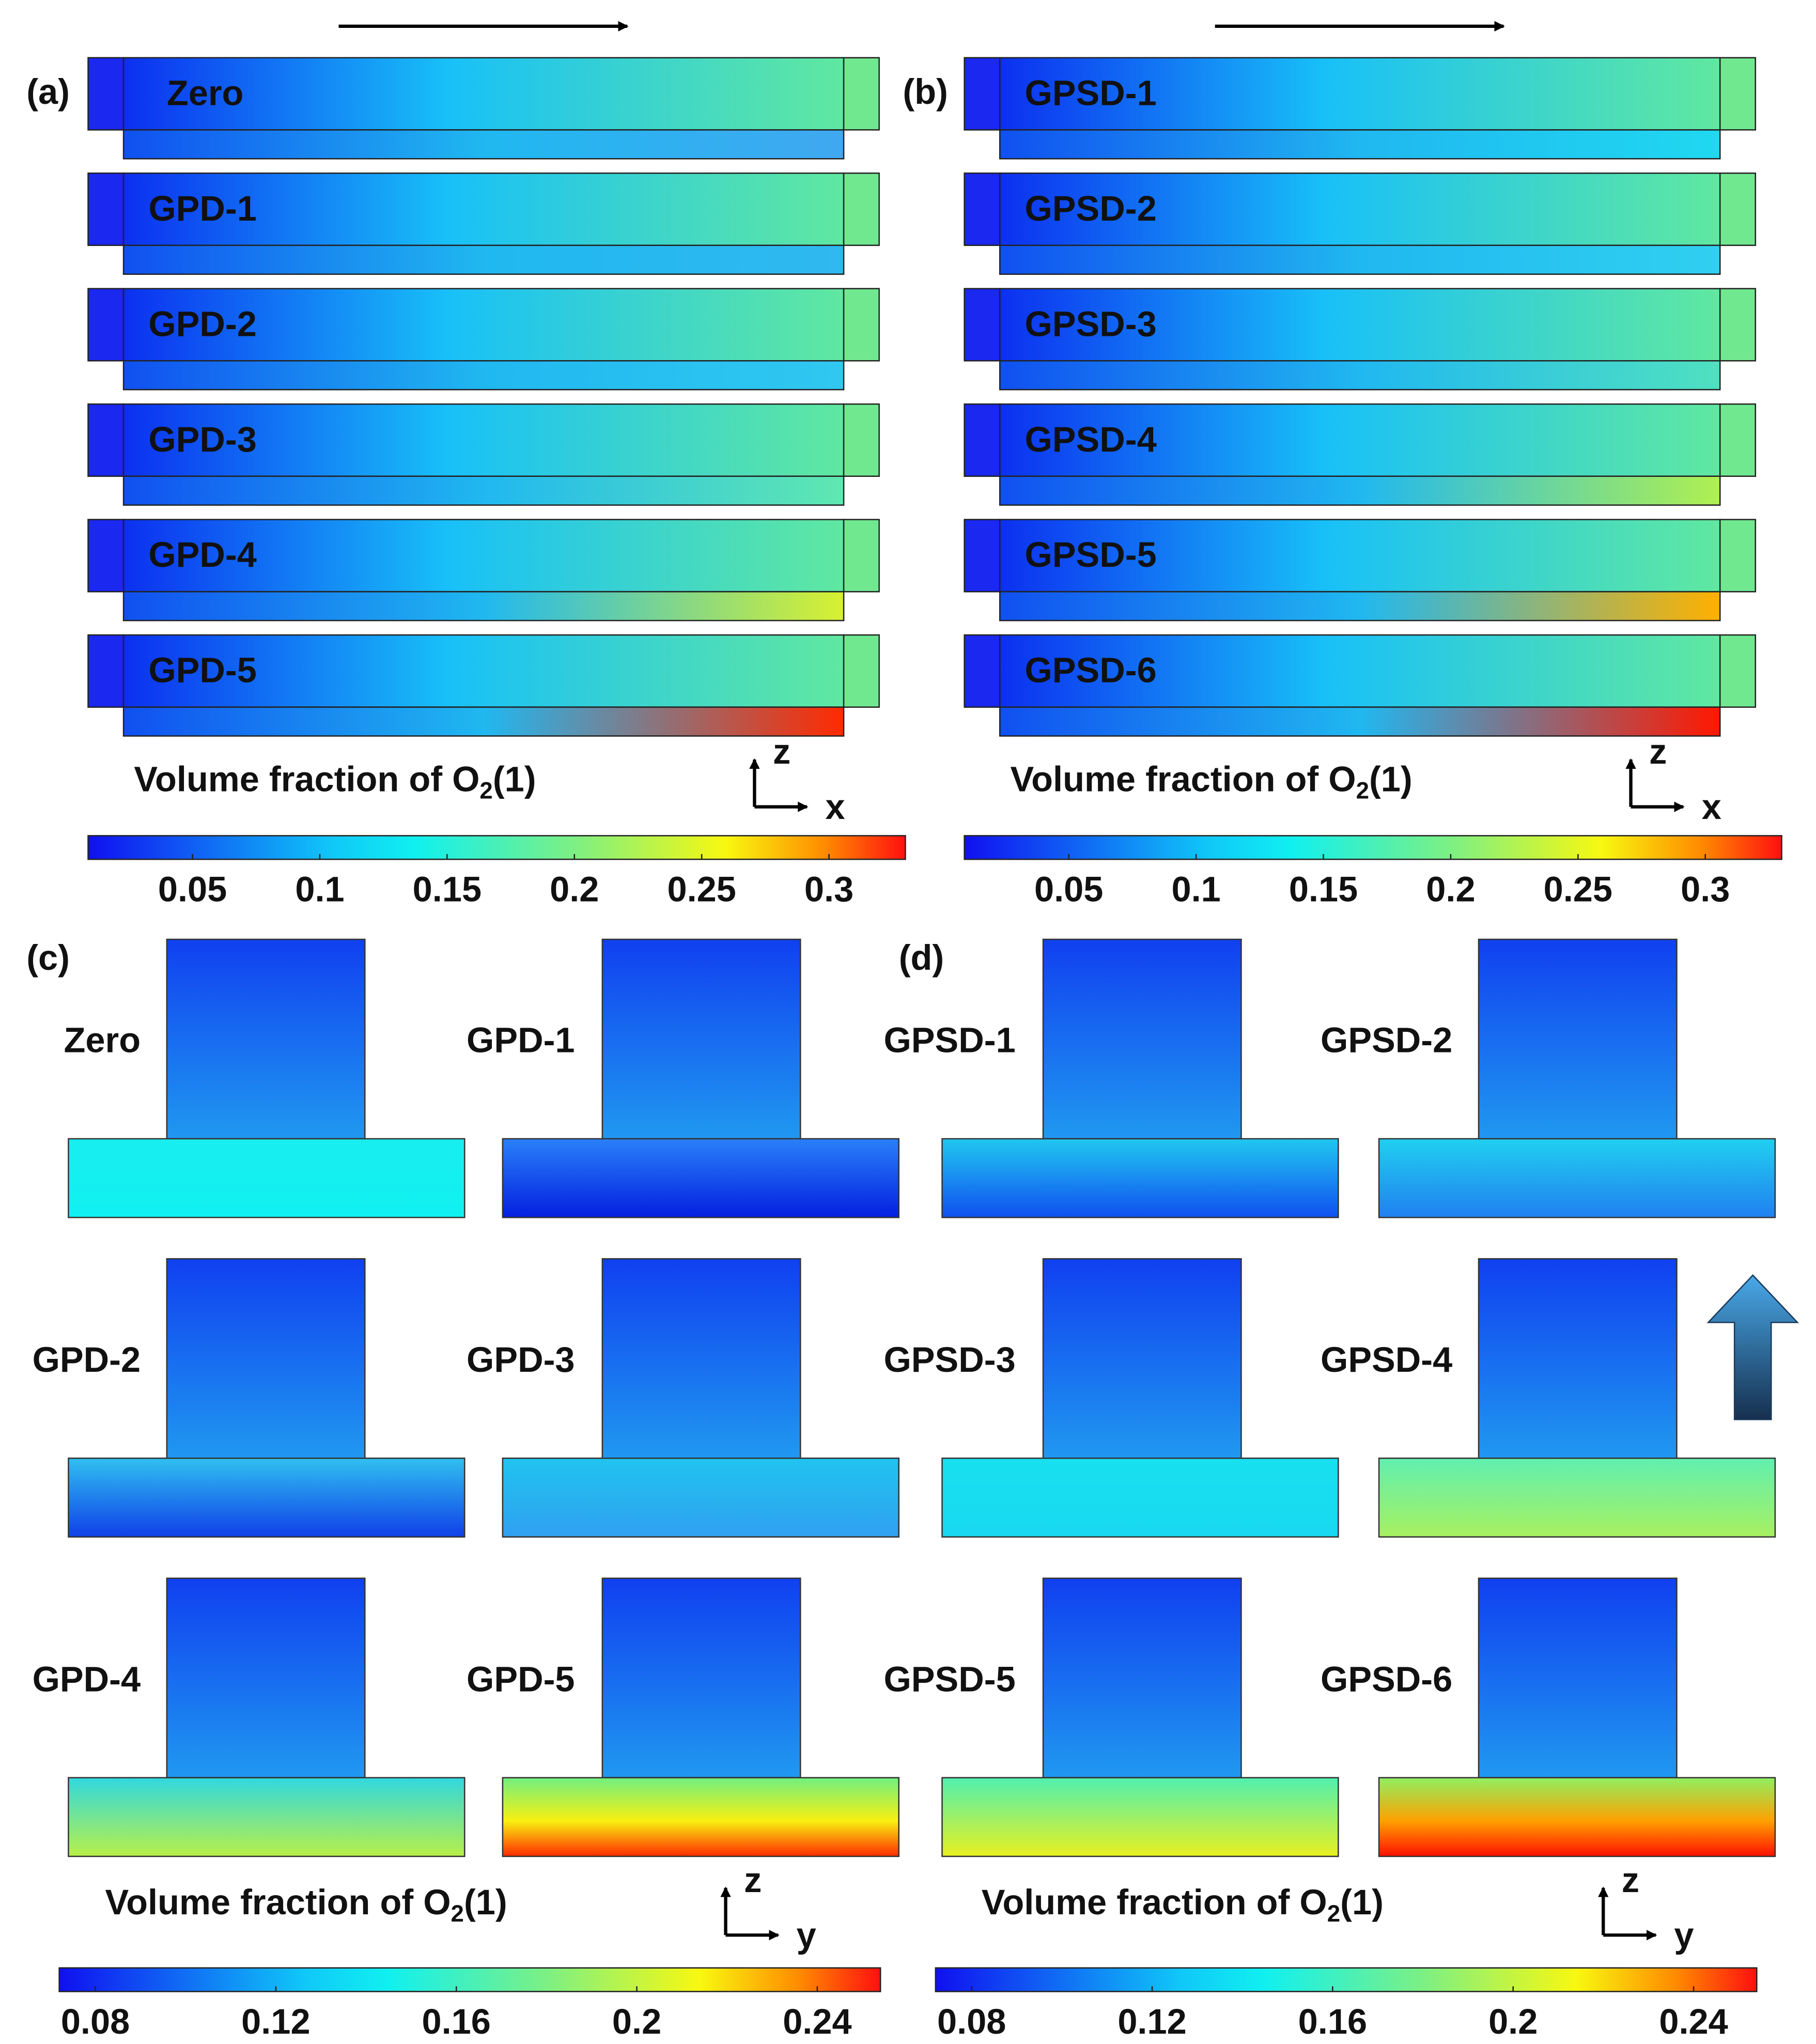 This screenshot has width=1816, height=2044. What do you see at coordinates (521, 1360) in the screenshot?
I see `case-label: GPD-3` at bounding box center [521, 1360].